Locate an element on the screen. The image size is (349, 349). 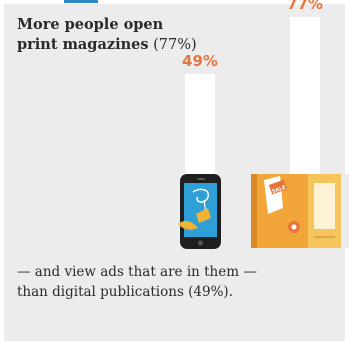
smartphone-icon is located at coordinates (199, 211).